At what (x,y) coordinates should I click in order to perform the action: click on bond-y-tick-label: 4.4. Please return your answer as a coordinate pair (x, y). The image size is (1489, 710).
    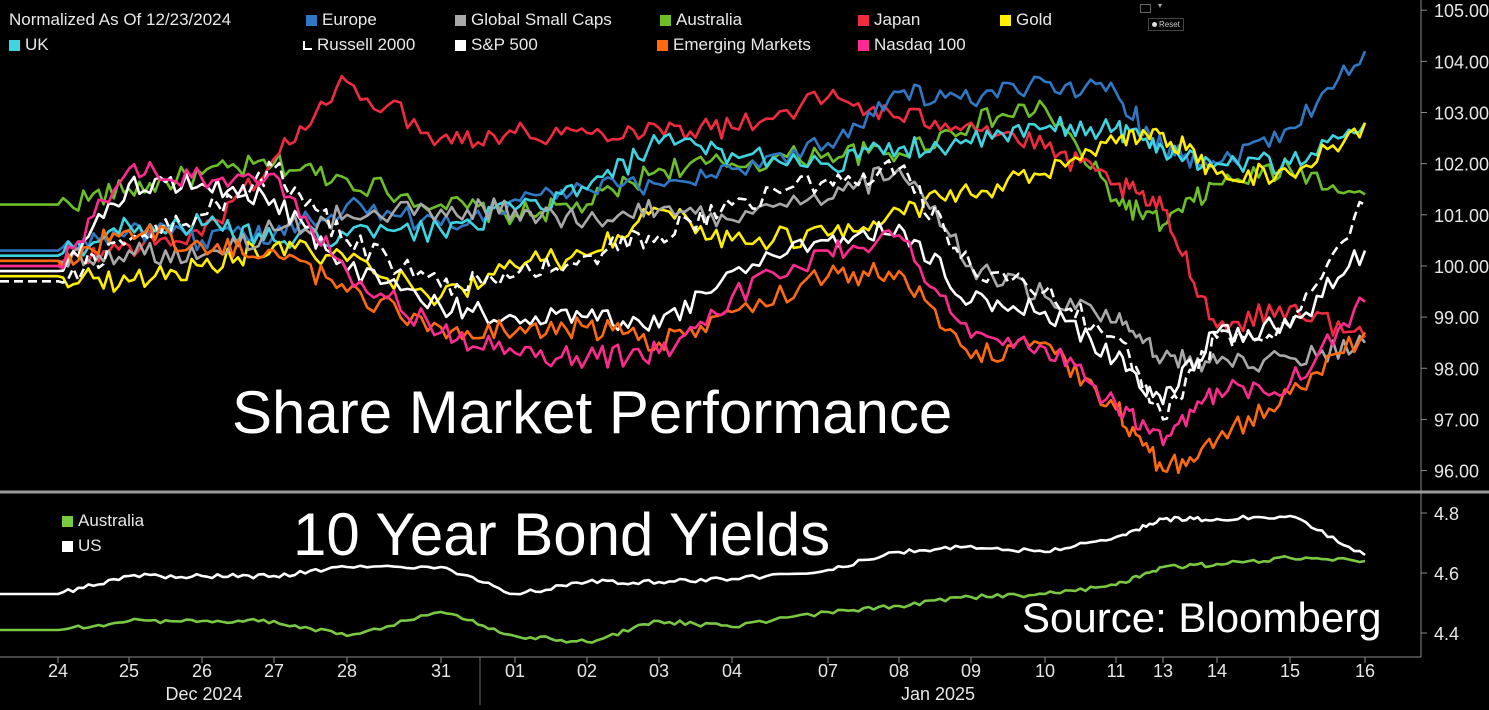
    Looking at the image, I should click on (1446, 634).